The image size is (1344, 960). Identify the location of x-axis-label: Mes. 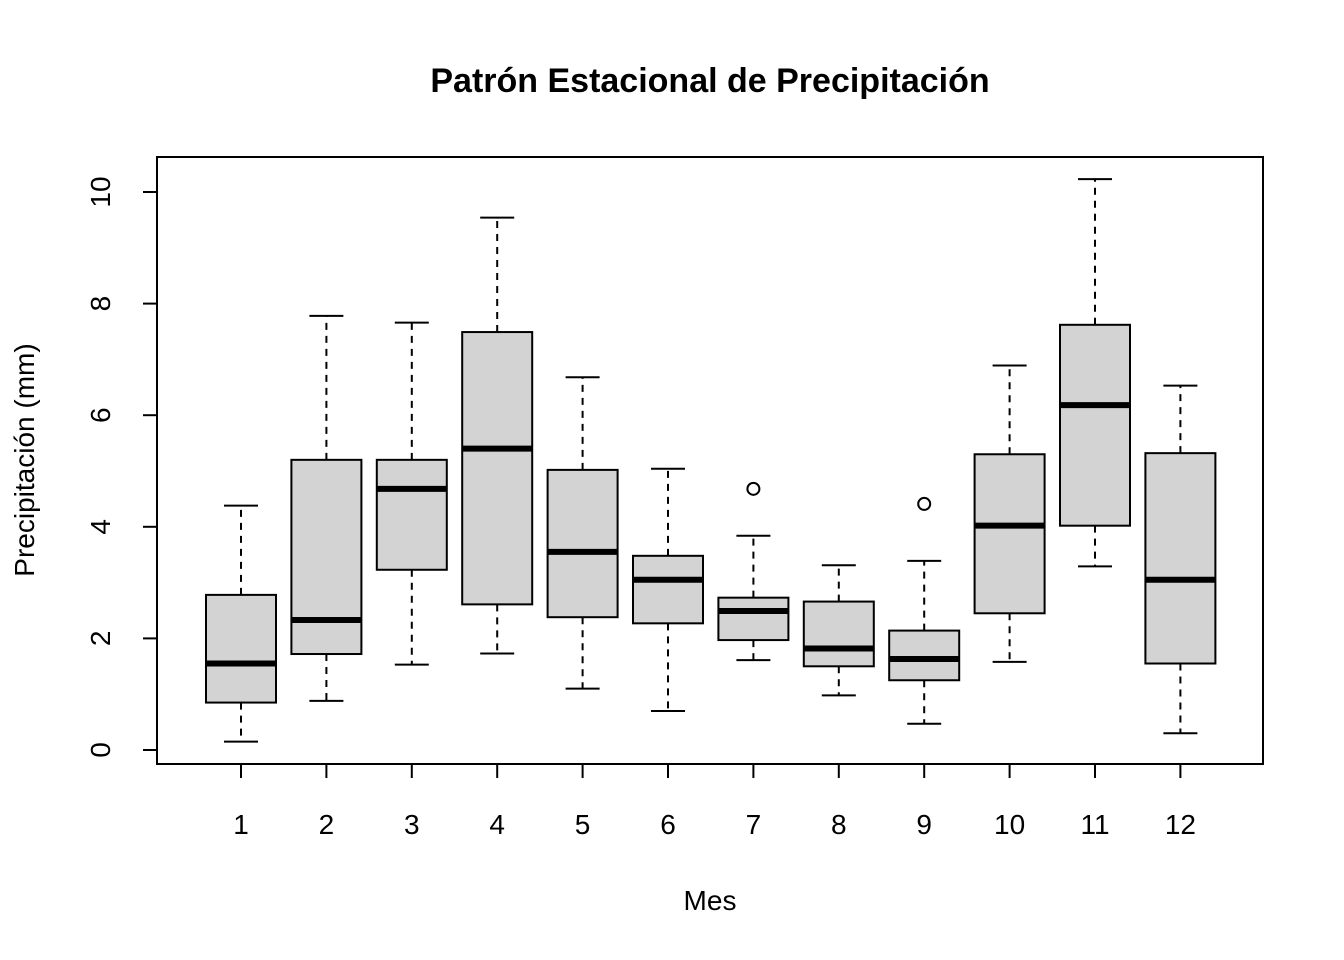
(710, 900).